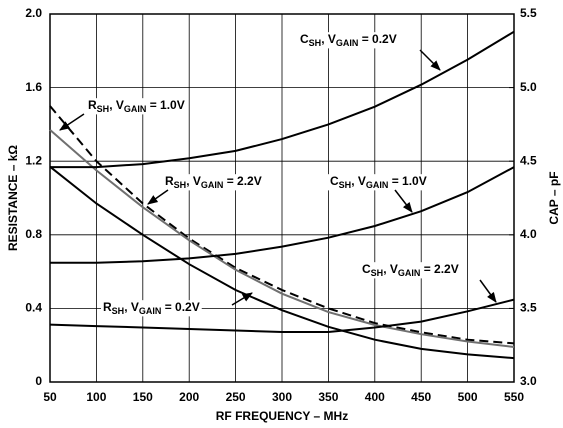 The image size is (563, 428). Describe the element at coordinates (96, 397) in the screenshot. I see `x-tick-label: 100` at that location.